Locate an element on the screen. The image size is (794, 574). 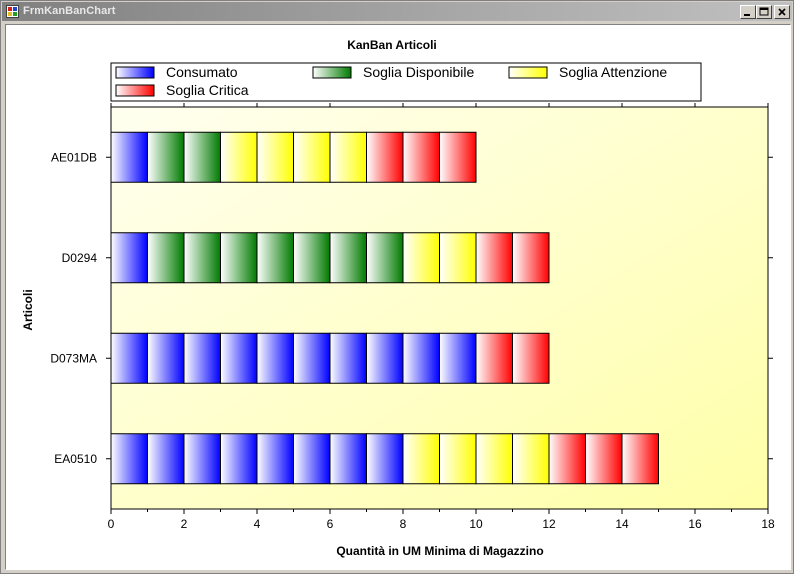
legend-label: Soglia Critica is located at coordinates (207, 90).